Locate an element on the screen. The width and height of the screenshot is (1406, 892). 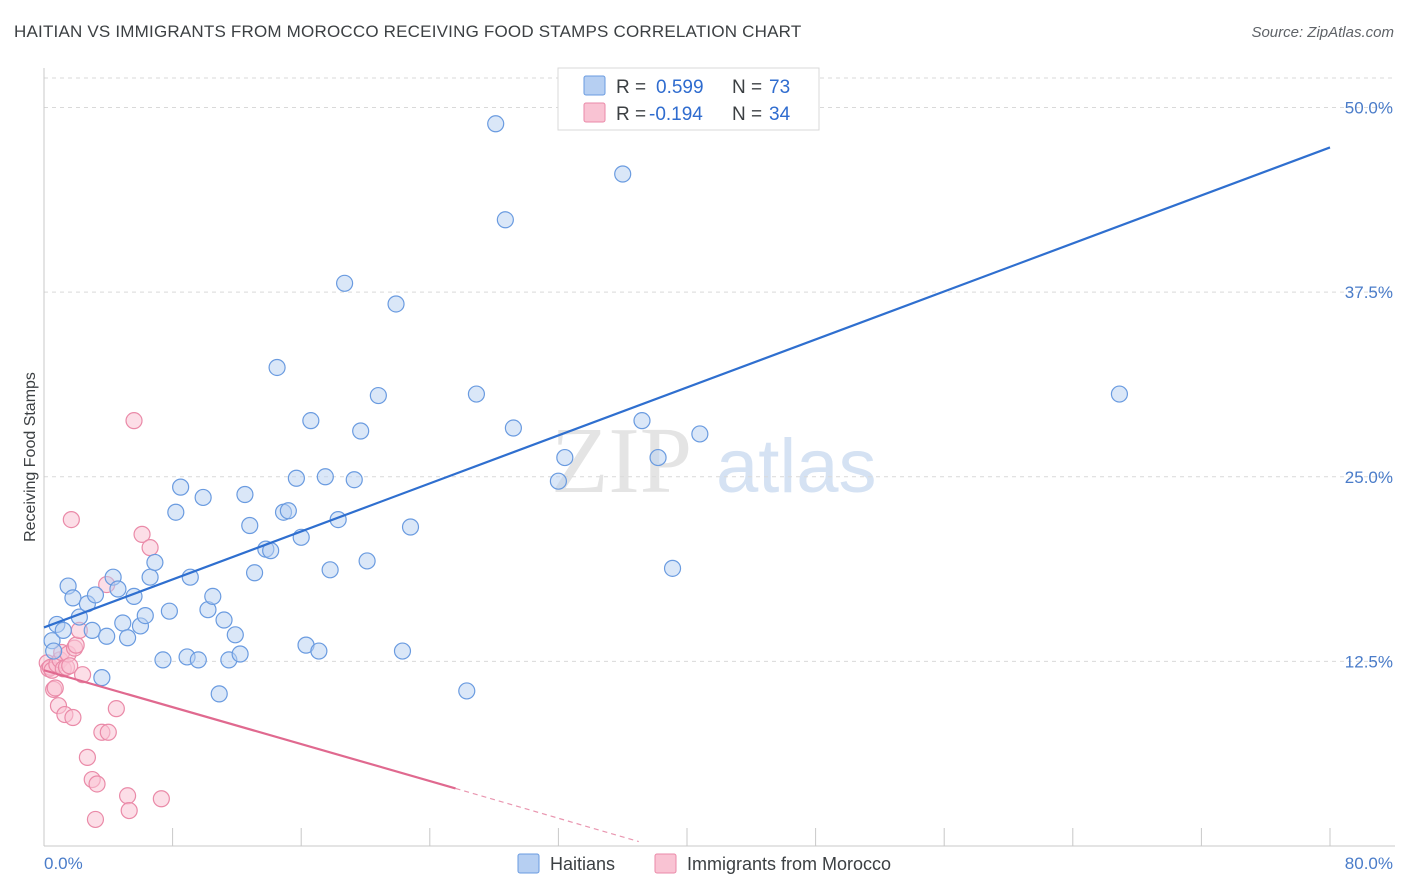
legend: R = 0.599 N = 73 R = -0.194 N = 34 is located at coordinates (688, 99).